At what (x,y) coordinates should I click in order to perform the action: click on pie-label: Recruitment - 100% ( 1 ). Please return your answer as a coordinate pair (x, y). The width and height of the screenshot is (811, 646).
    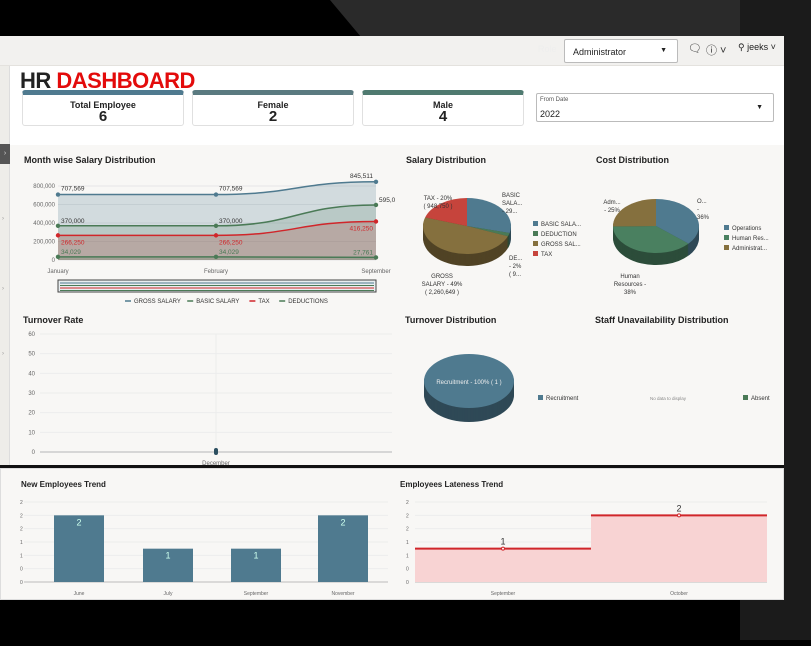
    Looking at the image, I should click on (468, 383).